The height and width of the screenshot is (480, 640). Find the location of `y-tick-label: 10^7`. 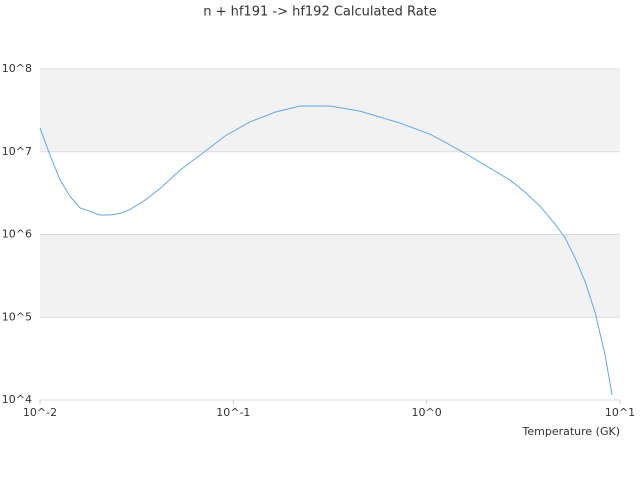

y-tick-label: 10^7 is located at coordinates (17, 151).